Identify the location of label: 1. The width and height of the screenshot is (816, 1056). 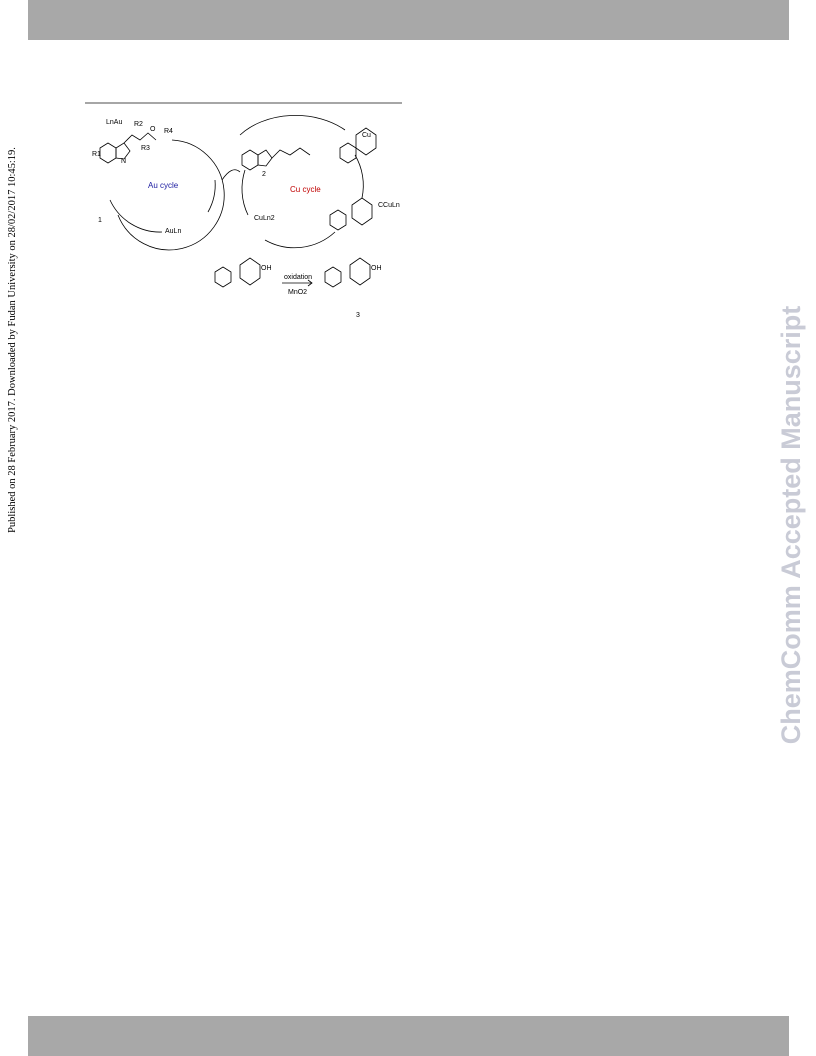
(100, 220).